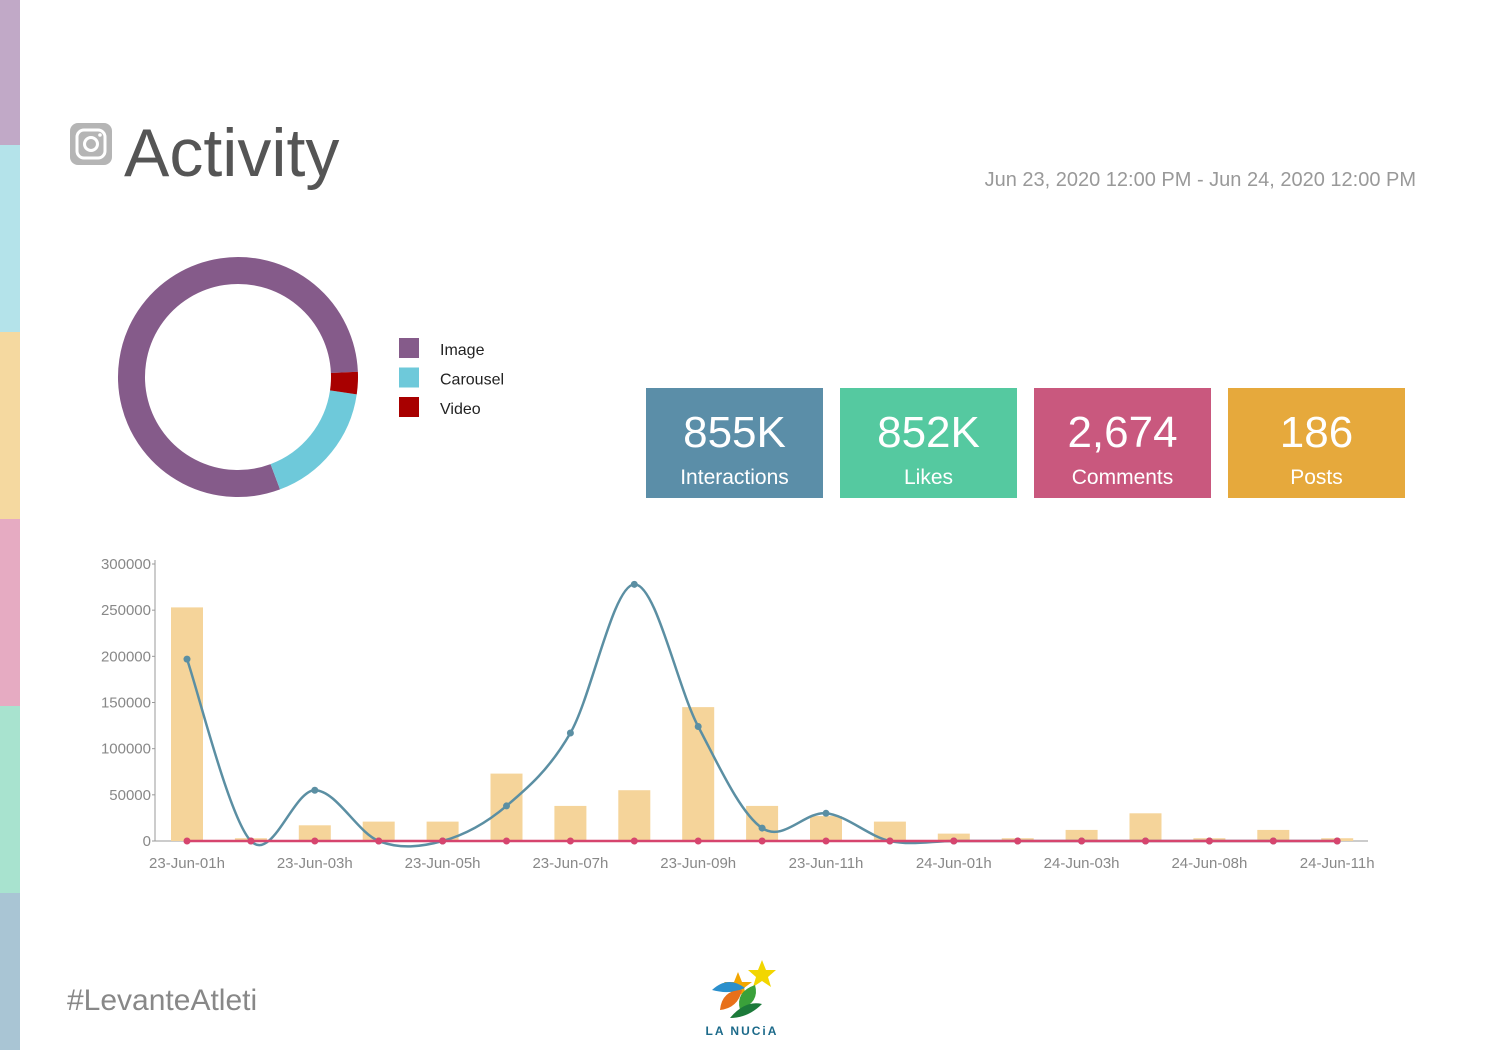  What do you see at coordinates (742, 1031) in the screenshot?
I see `logo-text: LA NUCiA` at bounding box center [742, 1031].